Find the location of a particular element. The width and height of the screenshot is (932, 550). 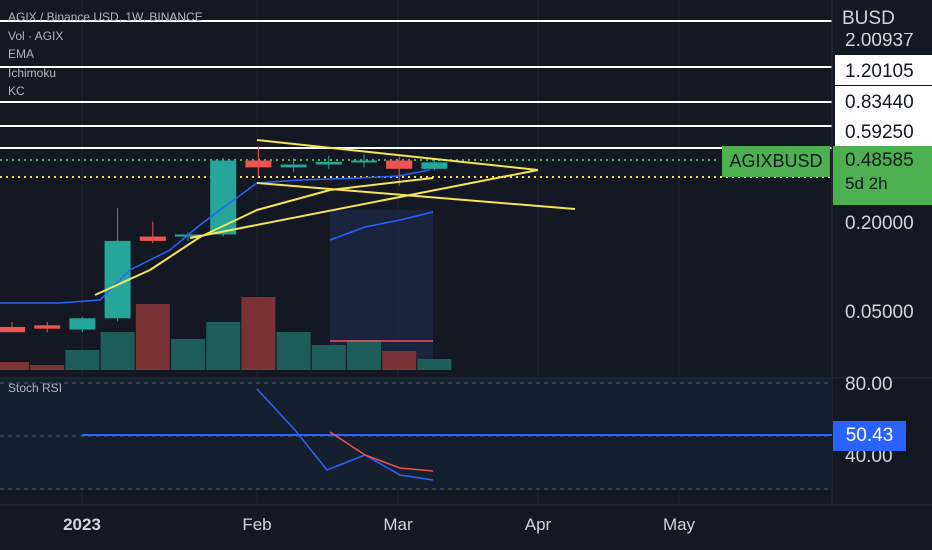

symbol-tag-text: AGIXBUSD is located at coordinates (776, 161).